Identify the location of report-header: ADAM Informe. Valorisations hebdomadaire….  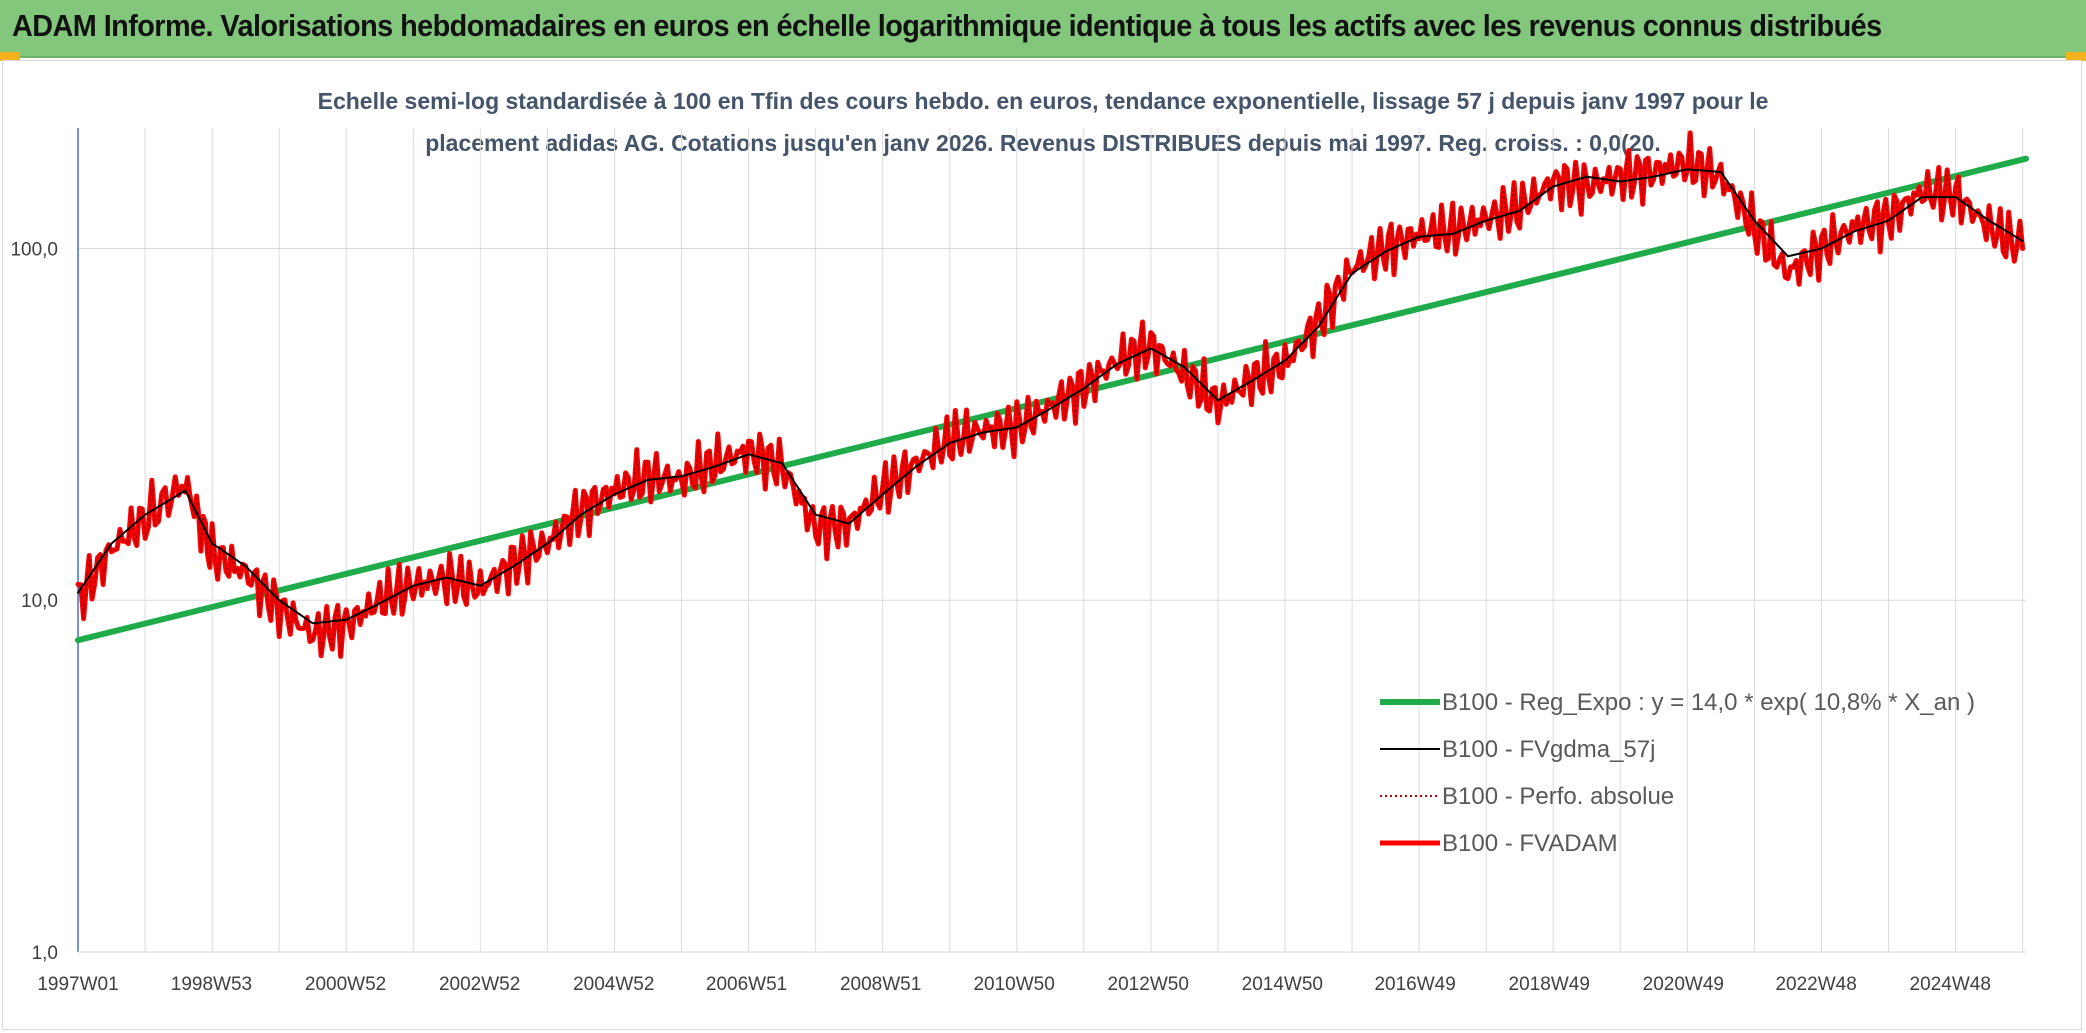
(1043, 29).